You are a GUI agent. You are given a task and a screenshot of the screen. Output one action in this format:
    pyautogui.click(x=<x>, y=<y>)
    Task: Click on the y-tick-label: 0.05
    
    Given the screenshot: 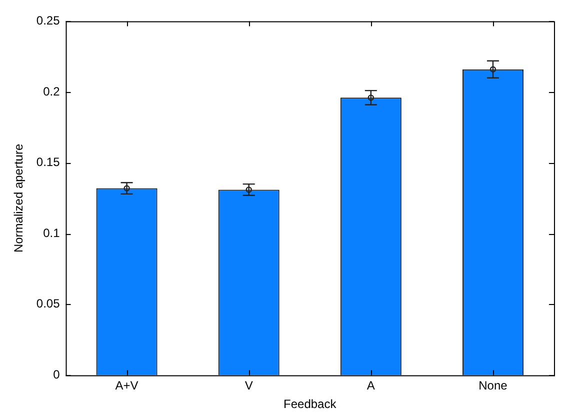 What is the action you would take?
    pyautogui.click(x=48, y=303)
    